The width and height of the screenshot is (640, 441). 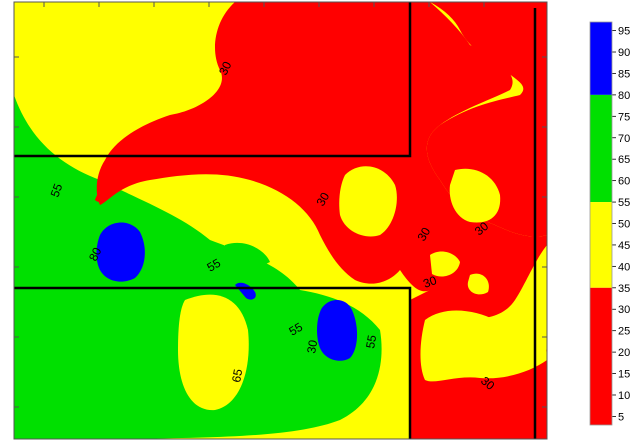 I want to click on legend-tick-label: 40, so click(x=624, y=267).